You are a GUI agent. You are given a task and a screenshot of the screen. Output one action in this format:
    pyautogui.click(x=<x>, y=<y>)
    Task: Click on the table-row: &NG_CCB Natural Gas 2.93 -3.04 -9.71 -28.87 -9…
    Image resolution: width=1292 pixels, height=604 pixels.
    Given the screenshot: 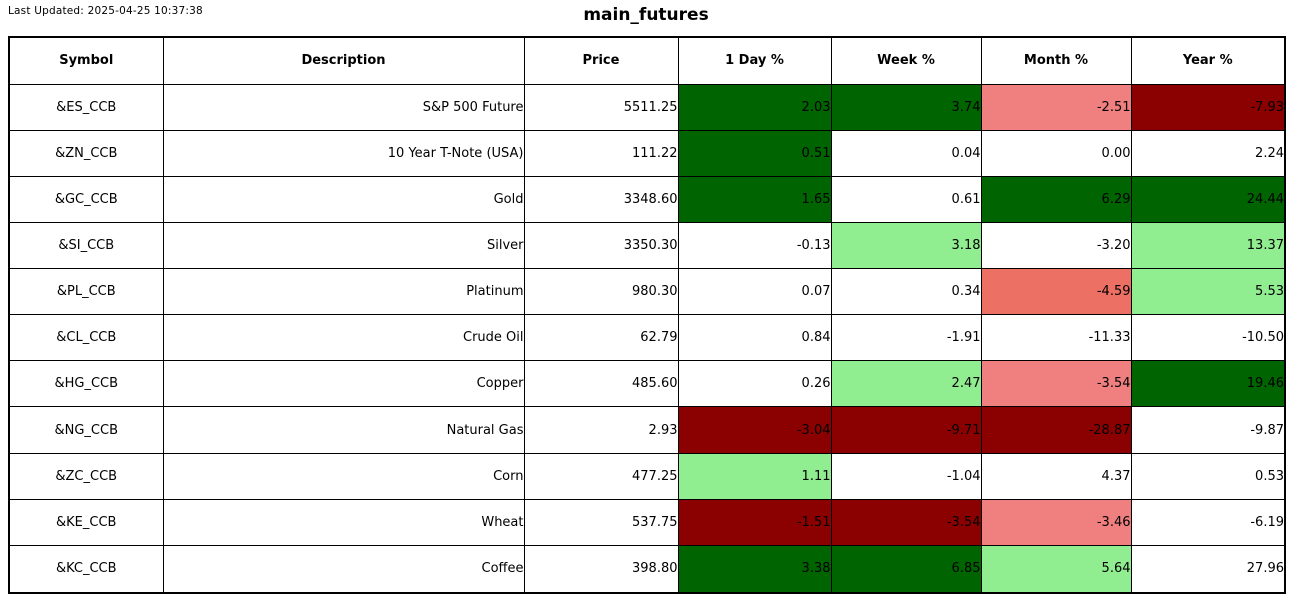 What is the action you would take?
    pyautogui.click(x=647, y=430)
    